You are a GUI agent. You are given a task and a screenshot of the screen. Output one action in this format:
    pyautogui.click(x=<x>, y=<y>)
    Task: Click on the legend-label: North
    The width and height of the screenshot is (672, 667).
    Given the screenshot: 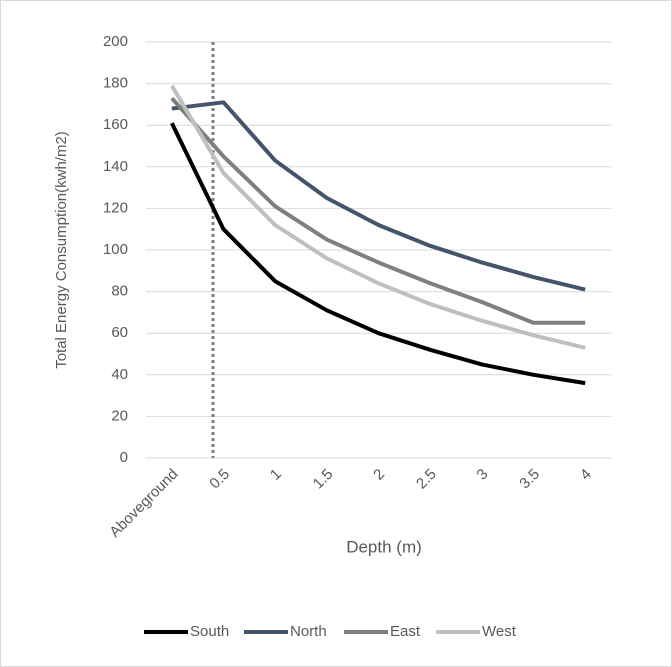 What is the action you would take?
    pyautogui.click(x=308, y=631)
    